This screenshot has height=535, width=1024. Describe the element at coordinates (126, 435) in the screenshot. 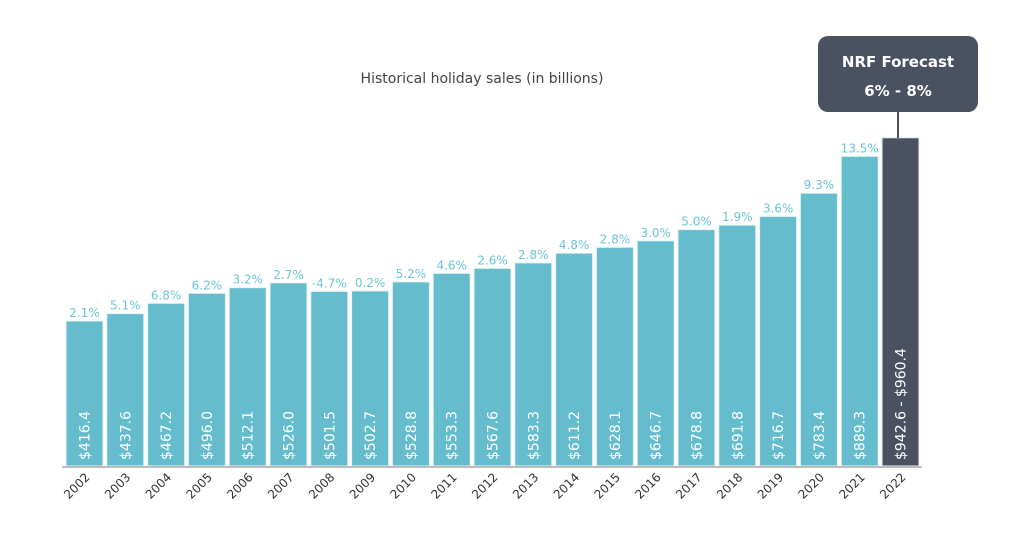

I see `value-label: $437.6` at that location.